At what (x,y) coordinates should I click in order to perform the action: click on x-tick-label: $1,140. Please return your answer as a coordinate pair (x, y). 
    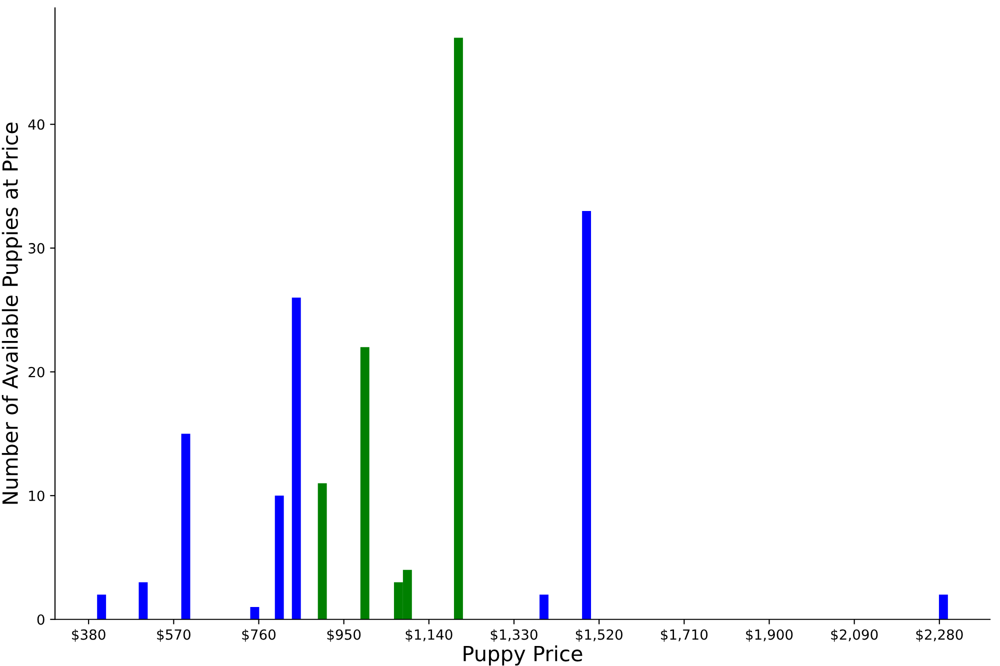
    Looking at the image, I should click on (429, 635).